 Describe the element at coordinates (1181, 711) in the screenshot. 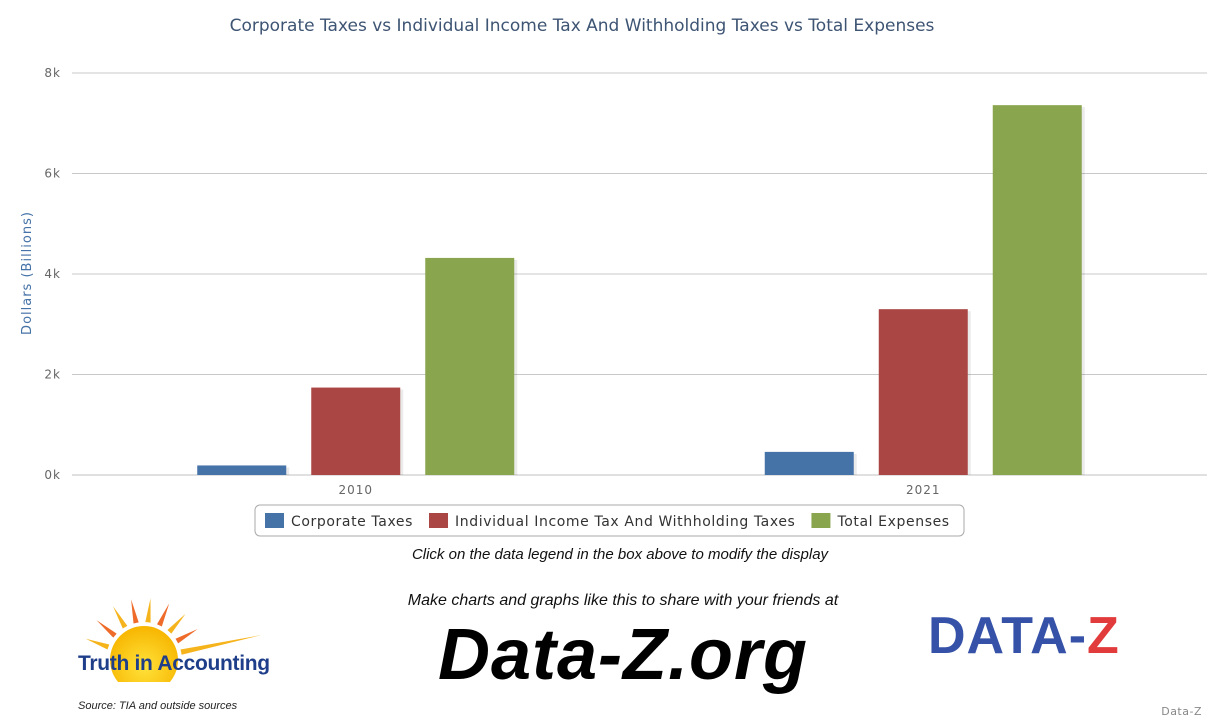

I see `credit-text: Data-Z` at that location.